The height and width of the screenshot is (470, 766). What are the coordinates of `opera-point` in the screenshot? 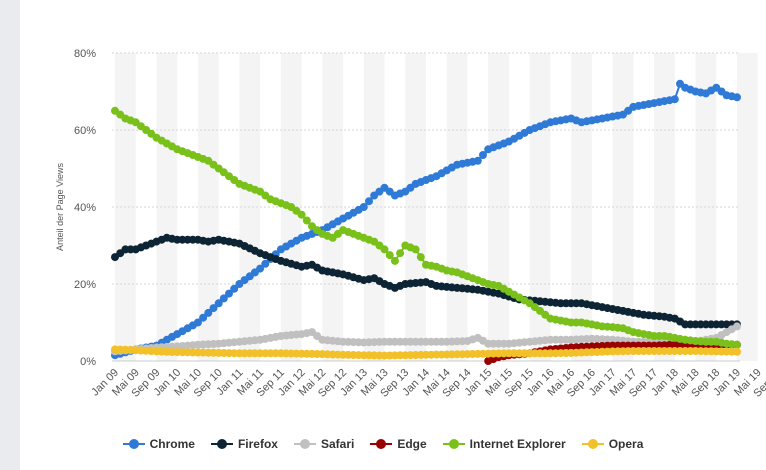 It's located at (737, 351).